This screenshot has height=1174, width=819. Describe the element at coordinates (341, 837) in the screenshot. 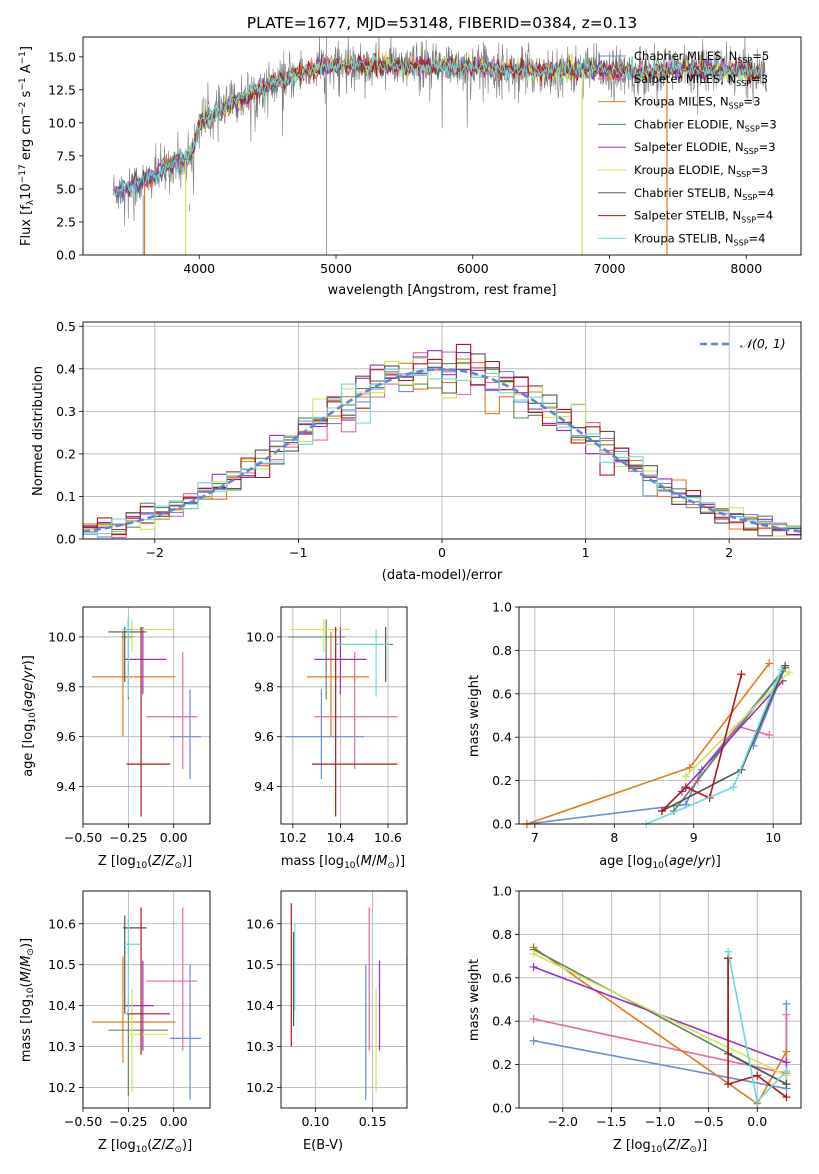

I see `x-tick-label: 10.4` at that location.